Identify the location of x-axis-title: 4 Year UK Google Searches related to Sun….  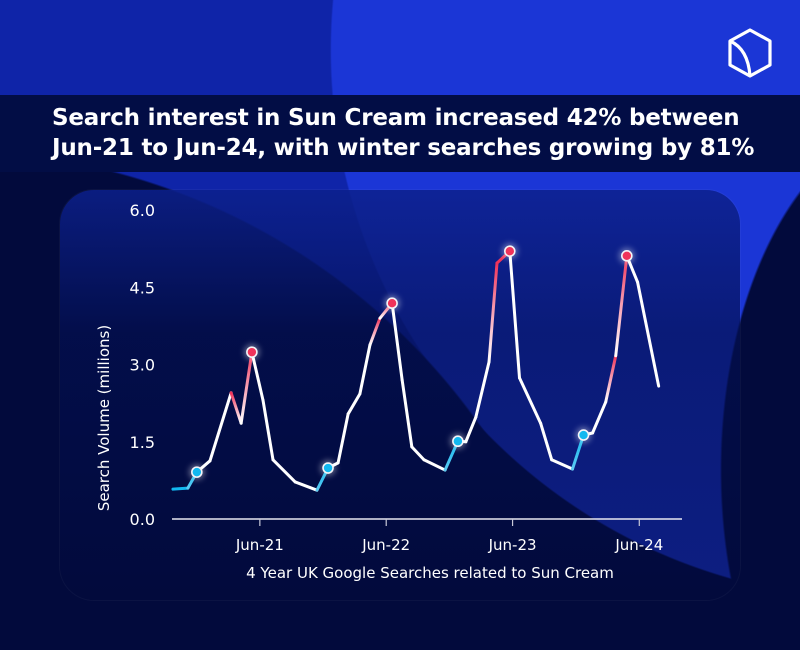
(430, 573).